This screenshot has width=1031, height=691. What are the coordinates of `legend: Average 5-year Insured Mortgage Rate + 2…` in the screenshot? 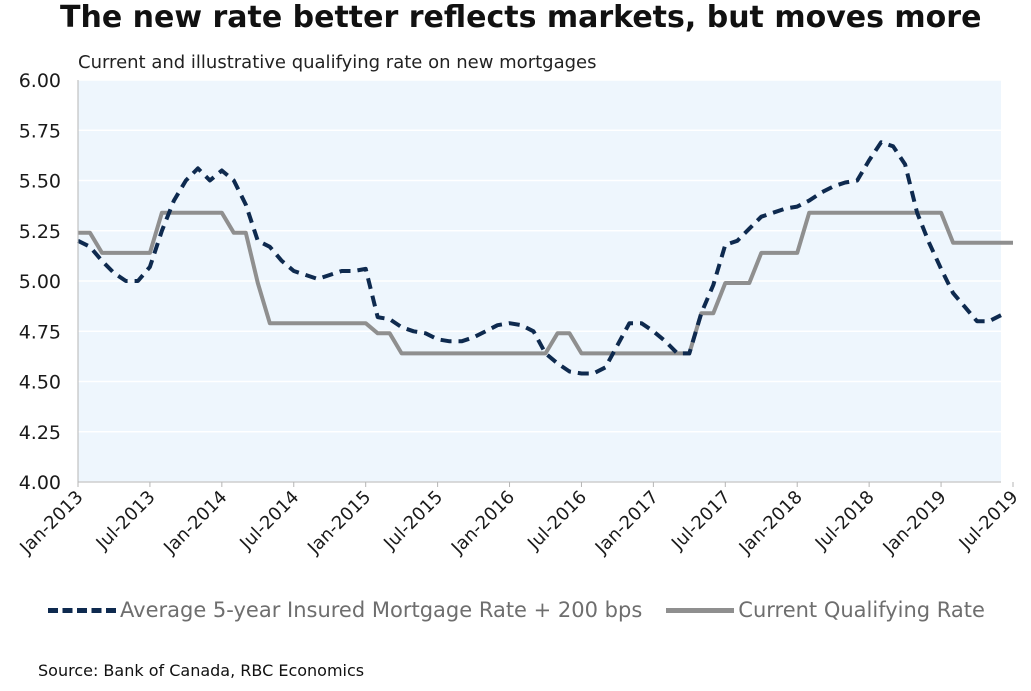 It's located at (528, 610).